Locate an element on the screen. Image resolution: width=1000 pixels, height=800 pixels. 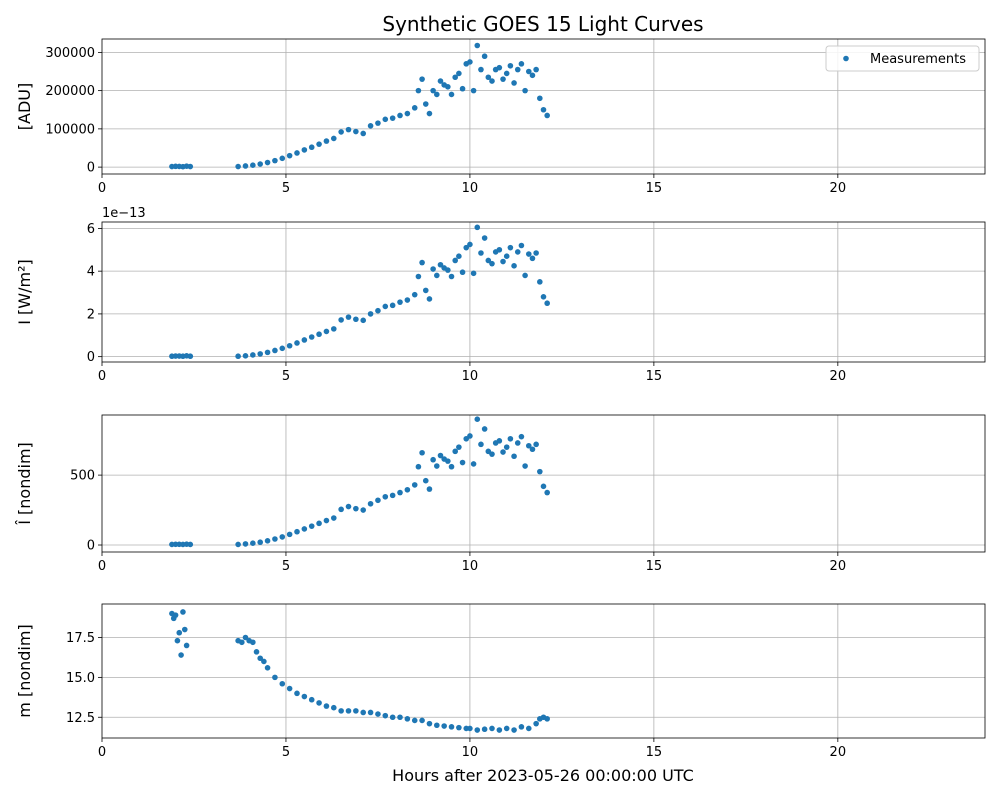
y-axis-label: m [nondim] is located at coordinates (24, 670).